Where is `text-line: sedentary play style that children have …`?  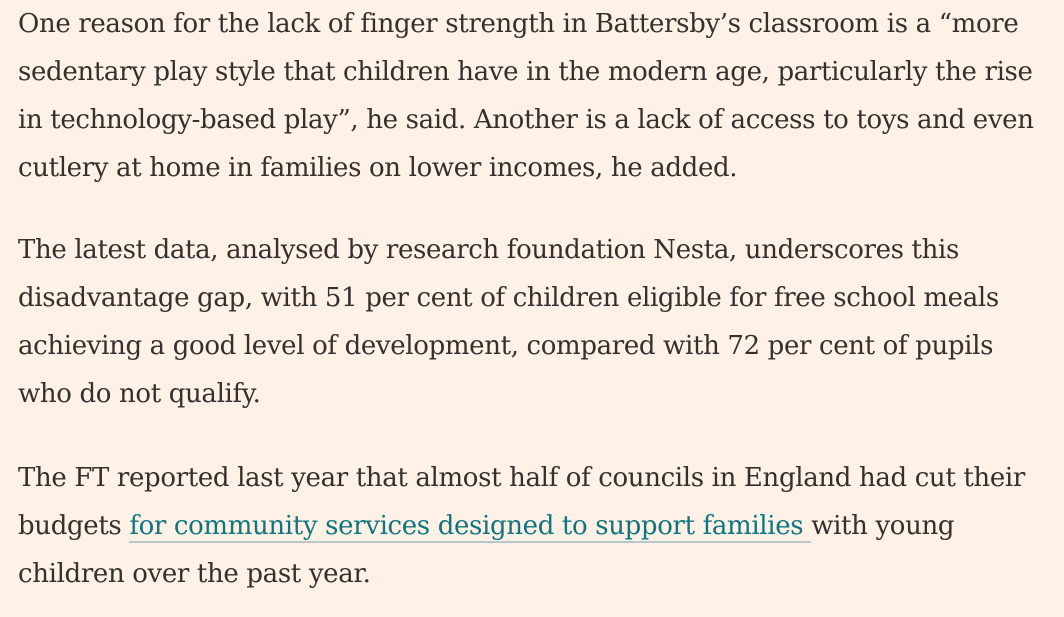
text-line: sedentary play style that children have … is located at coordinates (525, 72).